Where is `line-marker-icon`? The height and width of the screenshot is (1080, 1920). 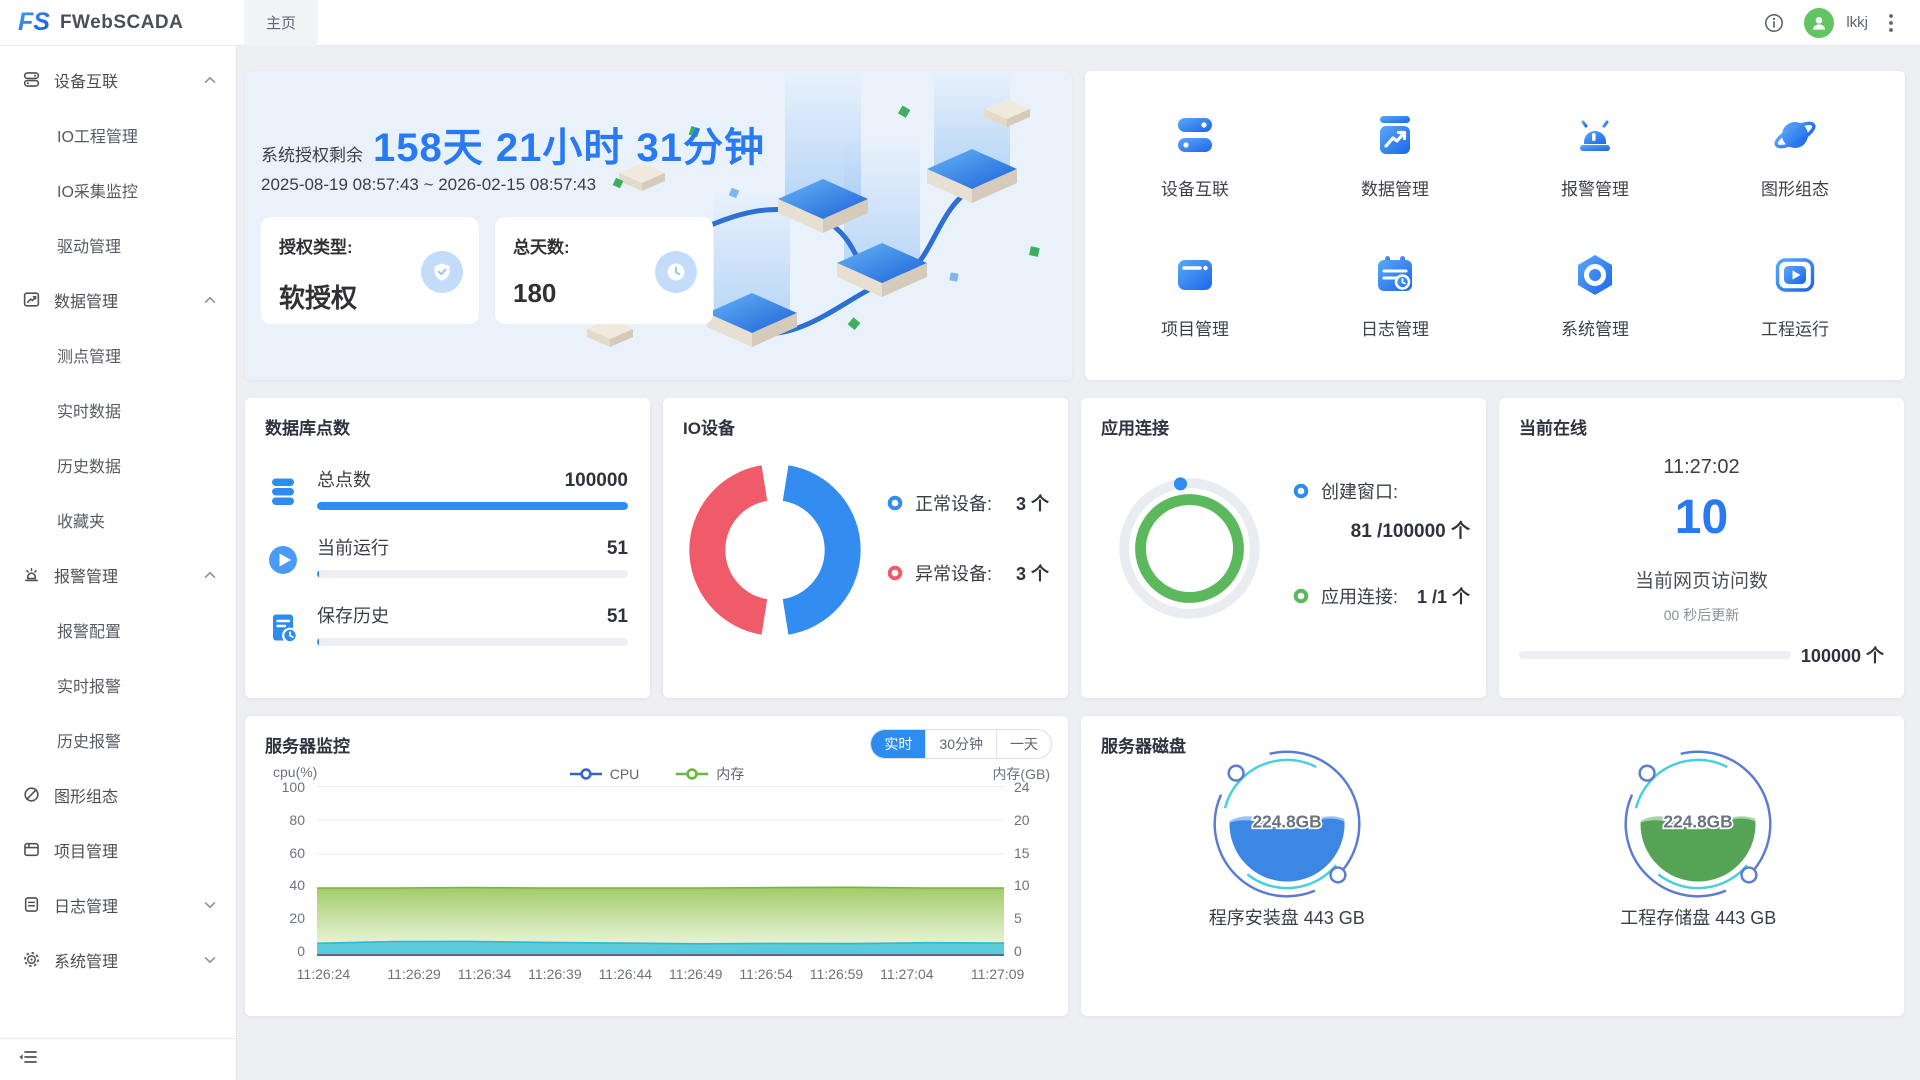
line-marker-icon is located at coordinates (585, 774).